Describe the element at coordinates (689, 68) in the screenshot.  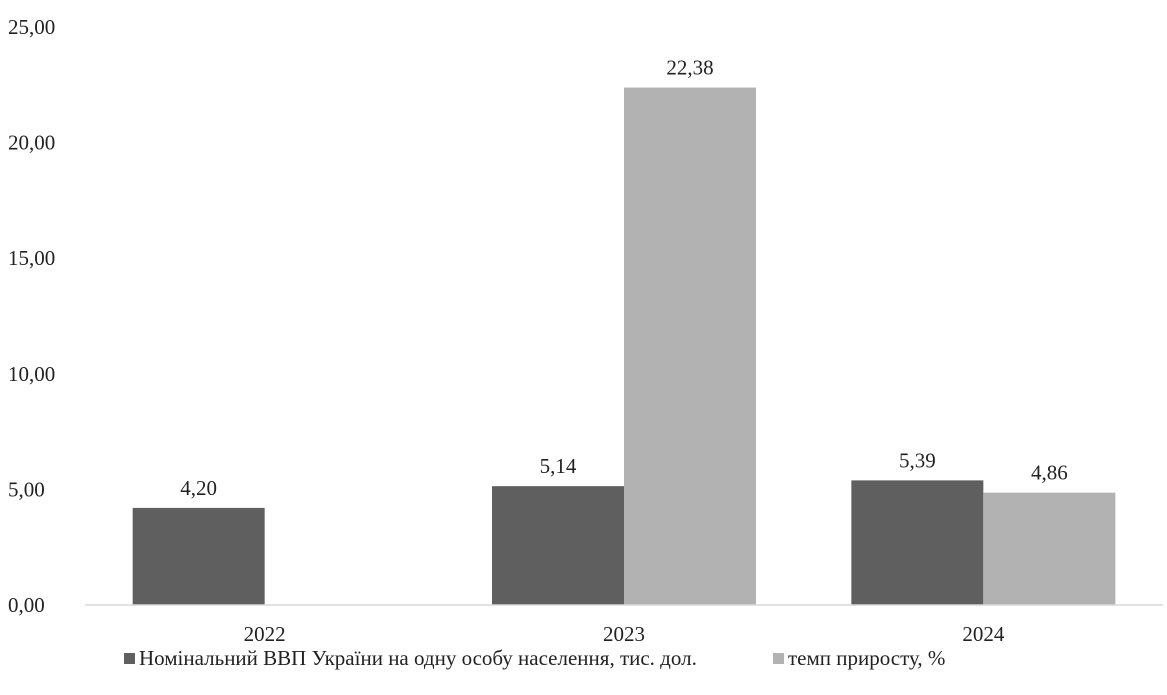
I see `data-label-2023-series-1: 22,38` at that location.